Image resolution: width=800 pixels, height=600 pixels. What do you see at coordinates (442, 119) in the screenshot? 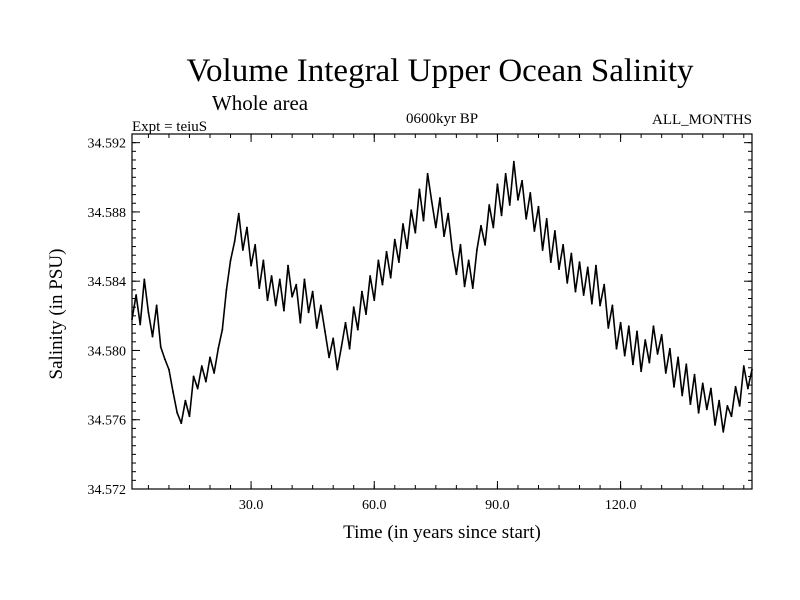
I see `period-label: 0600kyr BP` at bounding box center [442, 119].